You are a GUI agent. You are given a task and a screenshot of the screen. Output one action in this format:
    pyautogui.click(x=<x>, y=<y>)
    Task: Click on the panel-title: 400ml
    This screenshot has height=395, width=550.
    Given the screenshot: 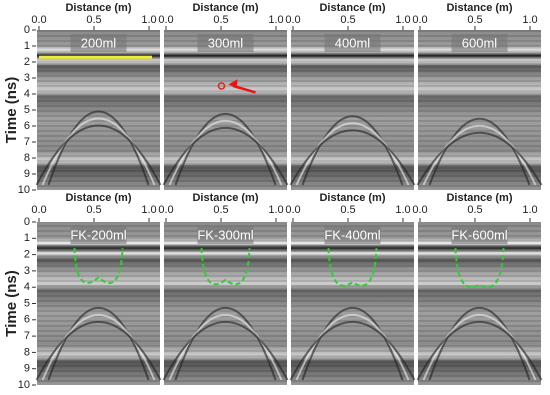 What is the action you would take?
    pyautogui.click(x=353, y=42)
    